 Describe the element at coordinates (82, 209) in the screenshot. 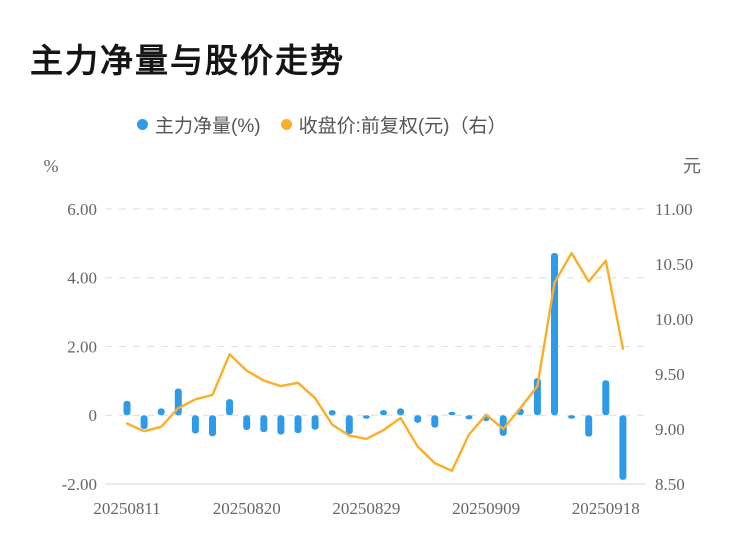

I see `y-left-tick: 6.00` at that location.